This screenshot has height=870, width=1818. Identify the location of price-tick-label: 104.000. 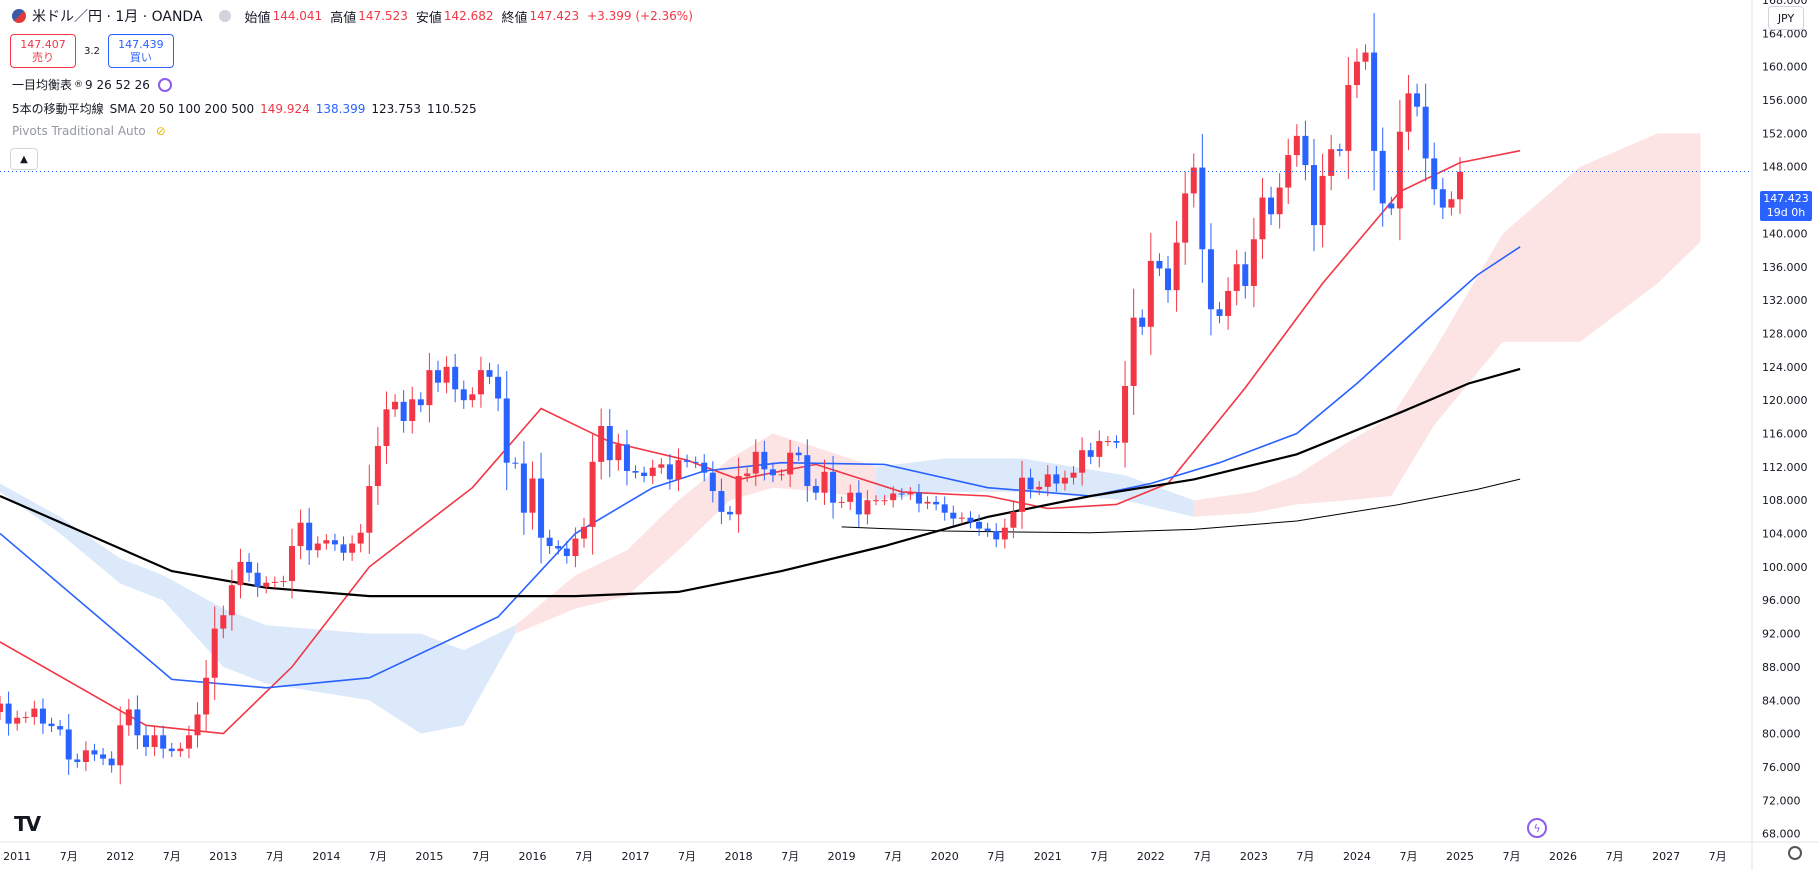
(1785, 534).